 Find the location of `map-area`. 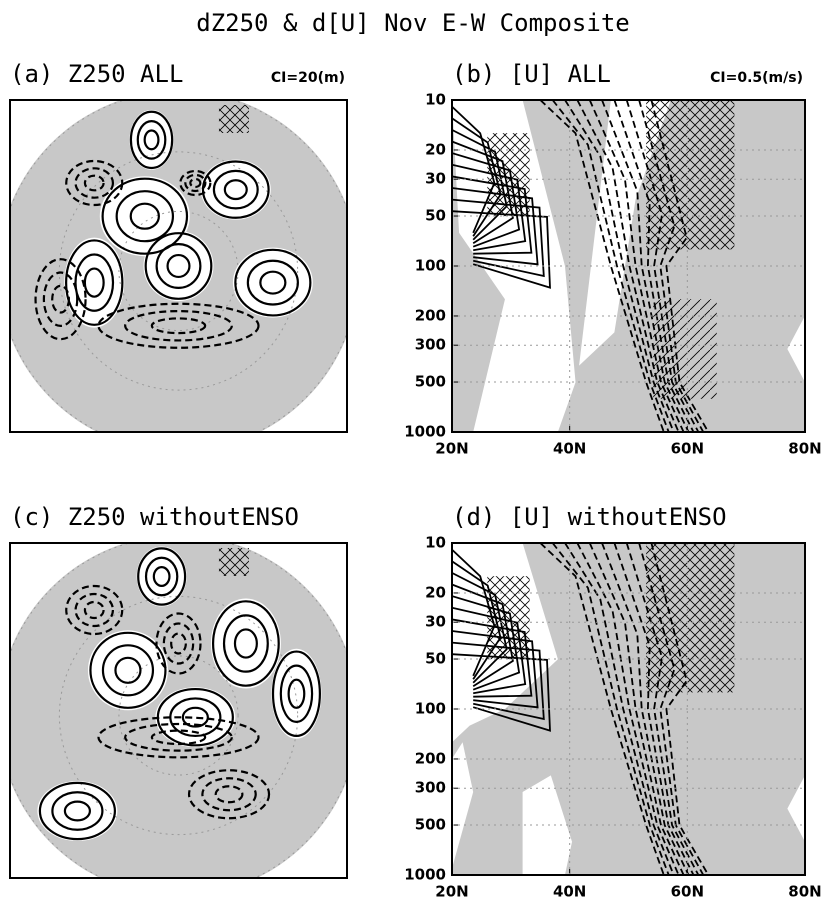

map-area is located at coordinates (178, 266).